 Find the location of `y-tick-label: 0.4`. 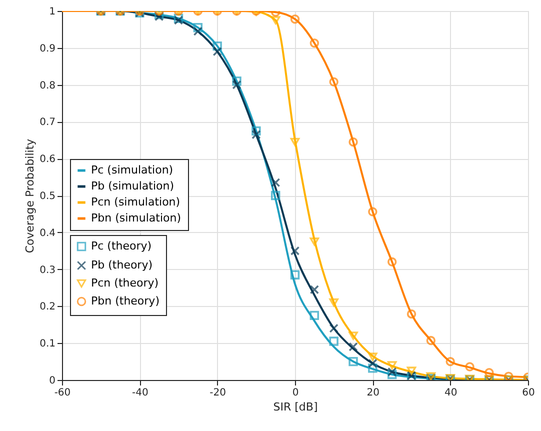

y-tick-label: 0.4 is located at coordinates (48, 233).